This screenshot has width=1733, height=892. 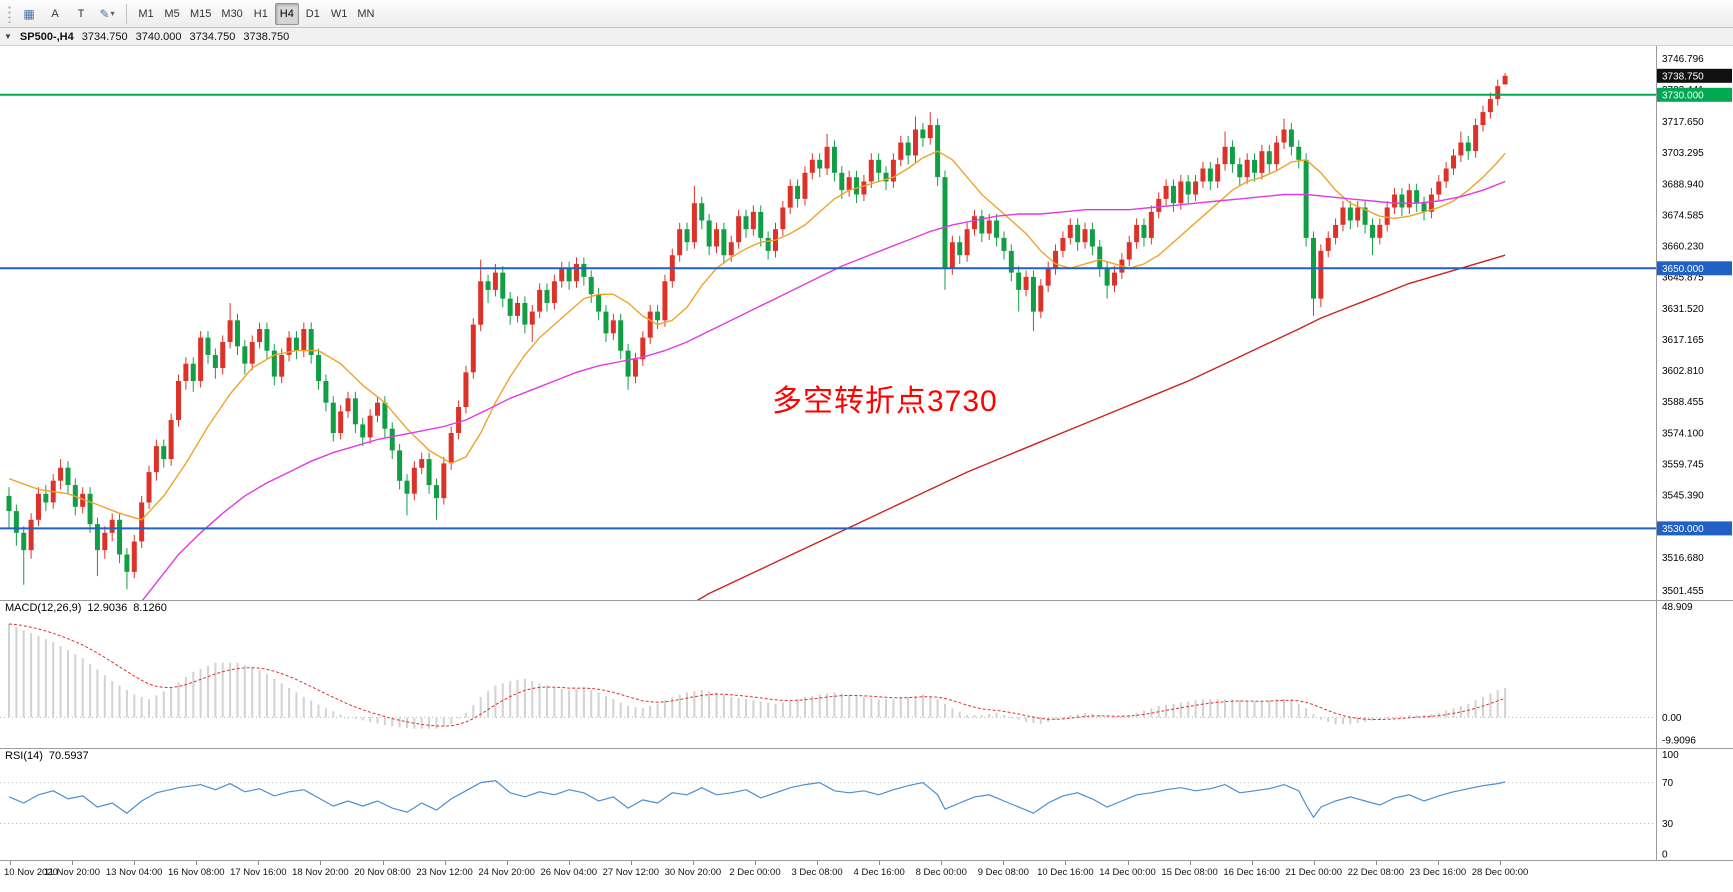 I want to click on svg-text: 3674.585, so click(x=1683, y=215).